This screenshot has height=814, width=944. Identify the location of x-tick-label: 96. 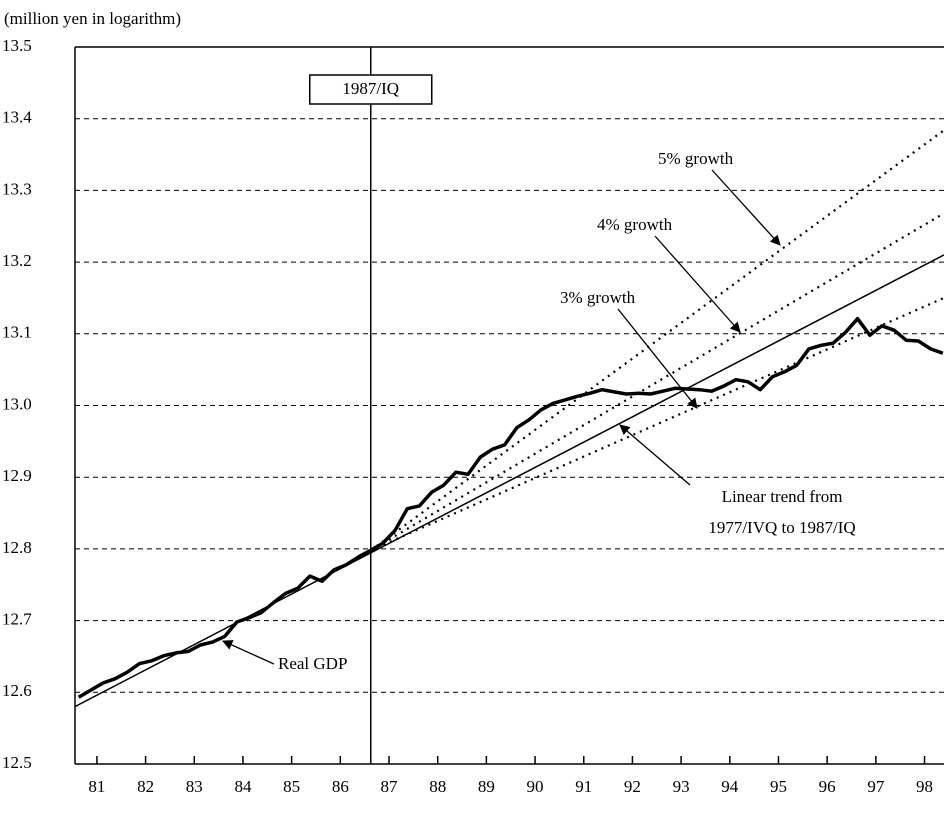
(827, 786).